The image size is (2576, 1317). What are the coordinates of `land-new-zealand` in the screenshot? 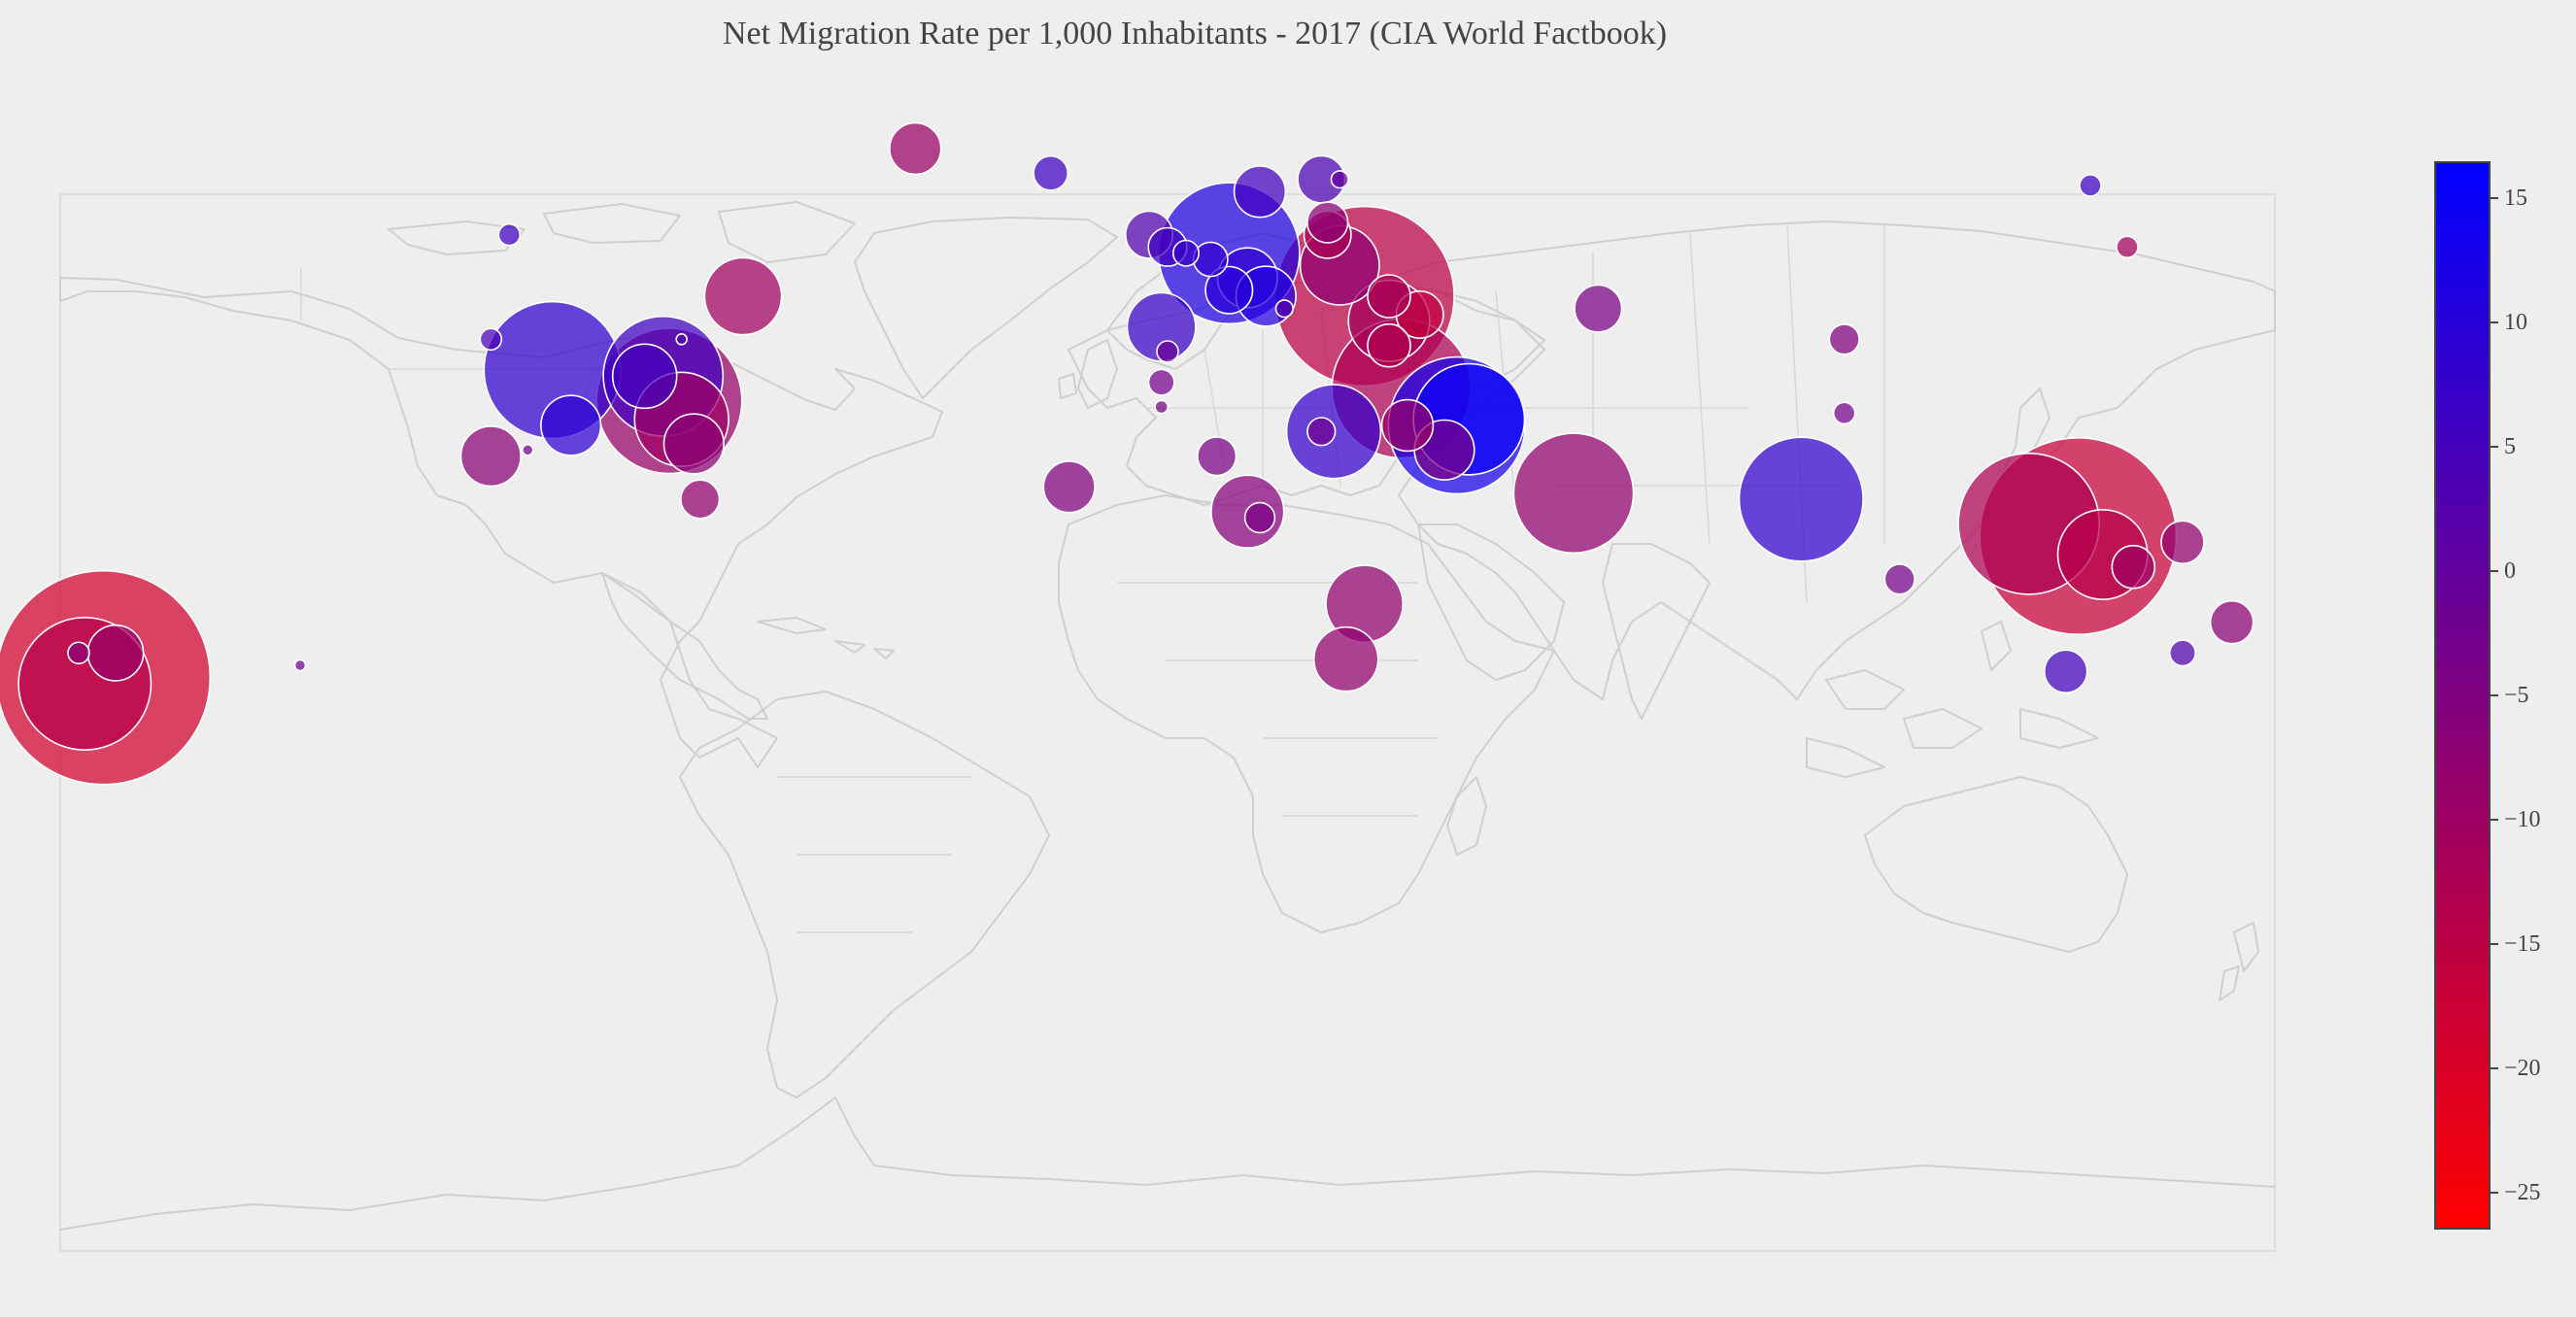 It's located at (2239, 961).